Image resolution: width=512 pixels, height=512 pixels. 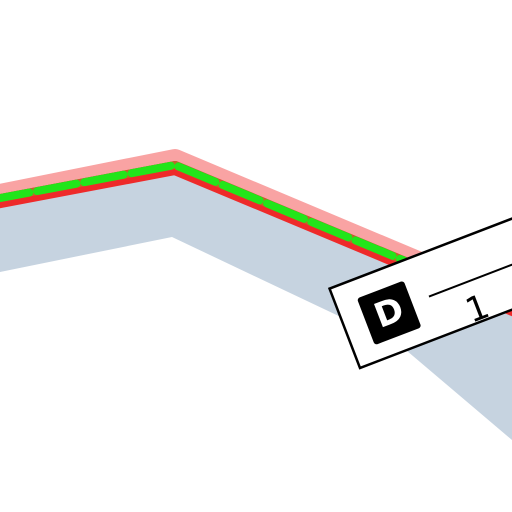 I want to click on shield-divider, so click(x=470, y=277).